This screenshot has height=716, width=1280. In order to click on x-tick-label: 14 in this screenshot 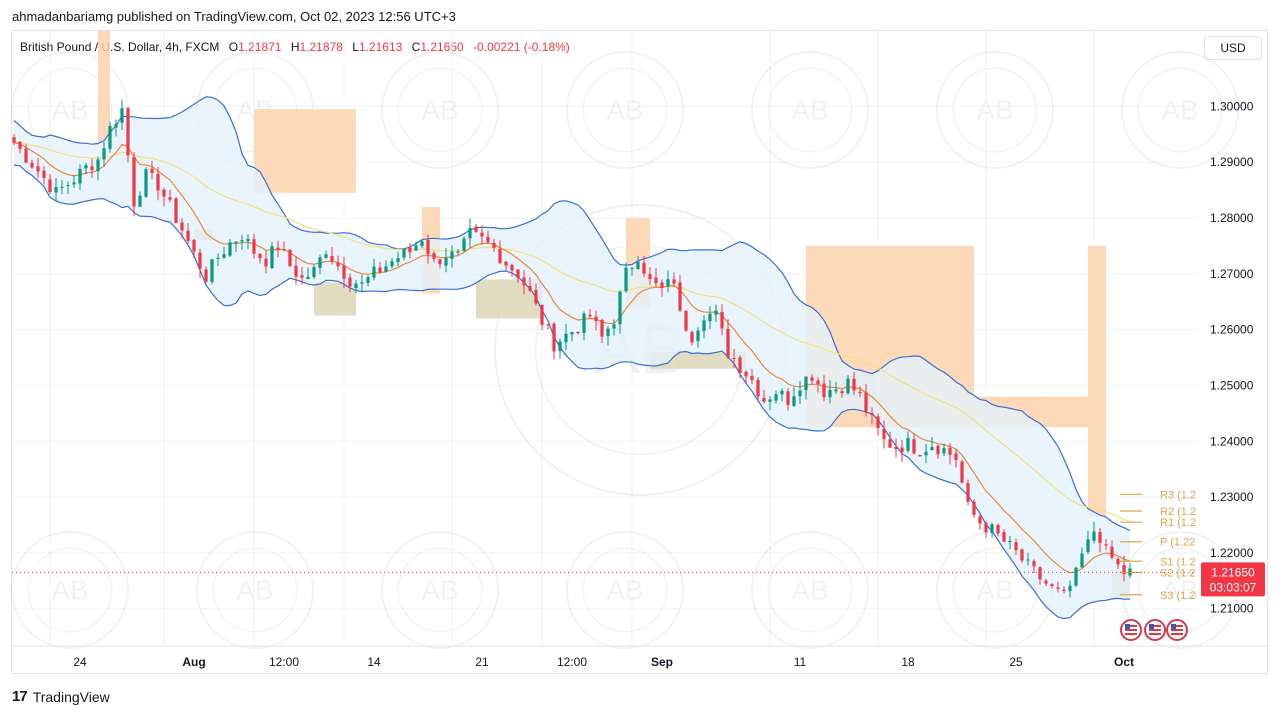, I will do `click(374, 662)`.